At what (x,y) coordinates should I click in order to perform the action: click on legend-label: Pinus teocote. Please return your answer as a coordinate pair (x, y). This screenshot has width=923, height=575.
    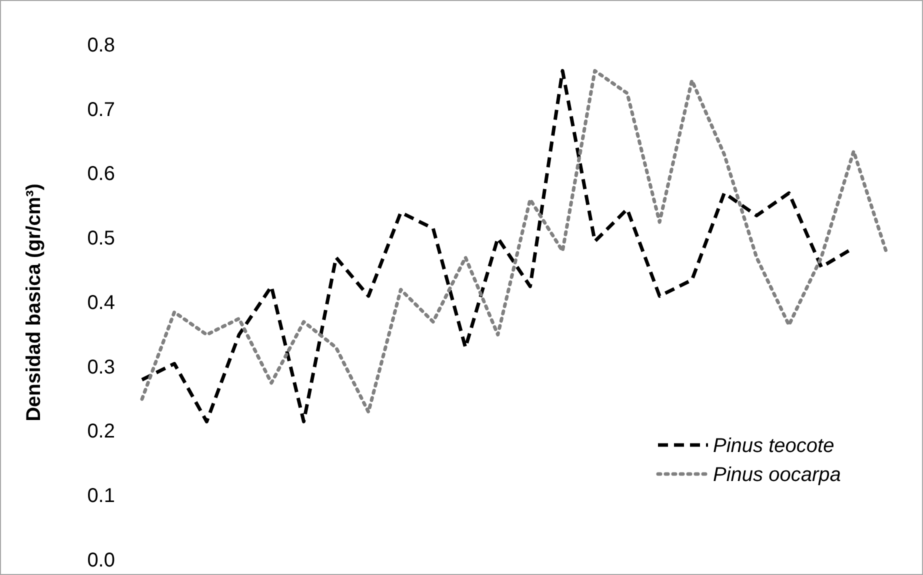
    Looking at the image, I should click on (773, 446).